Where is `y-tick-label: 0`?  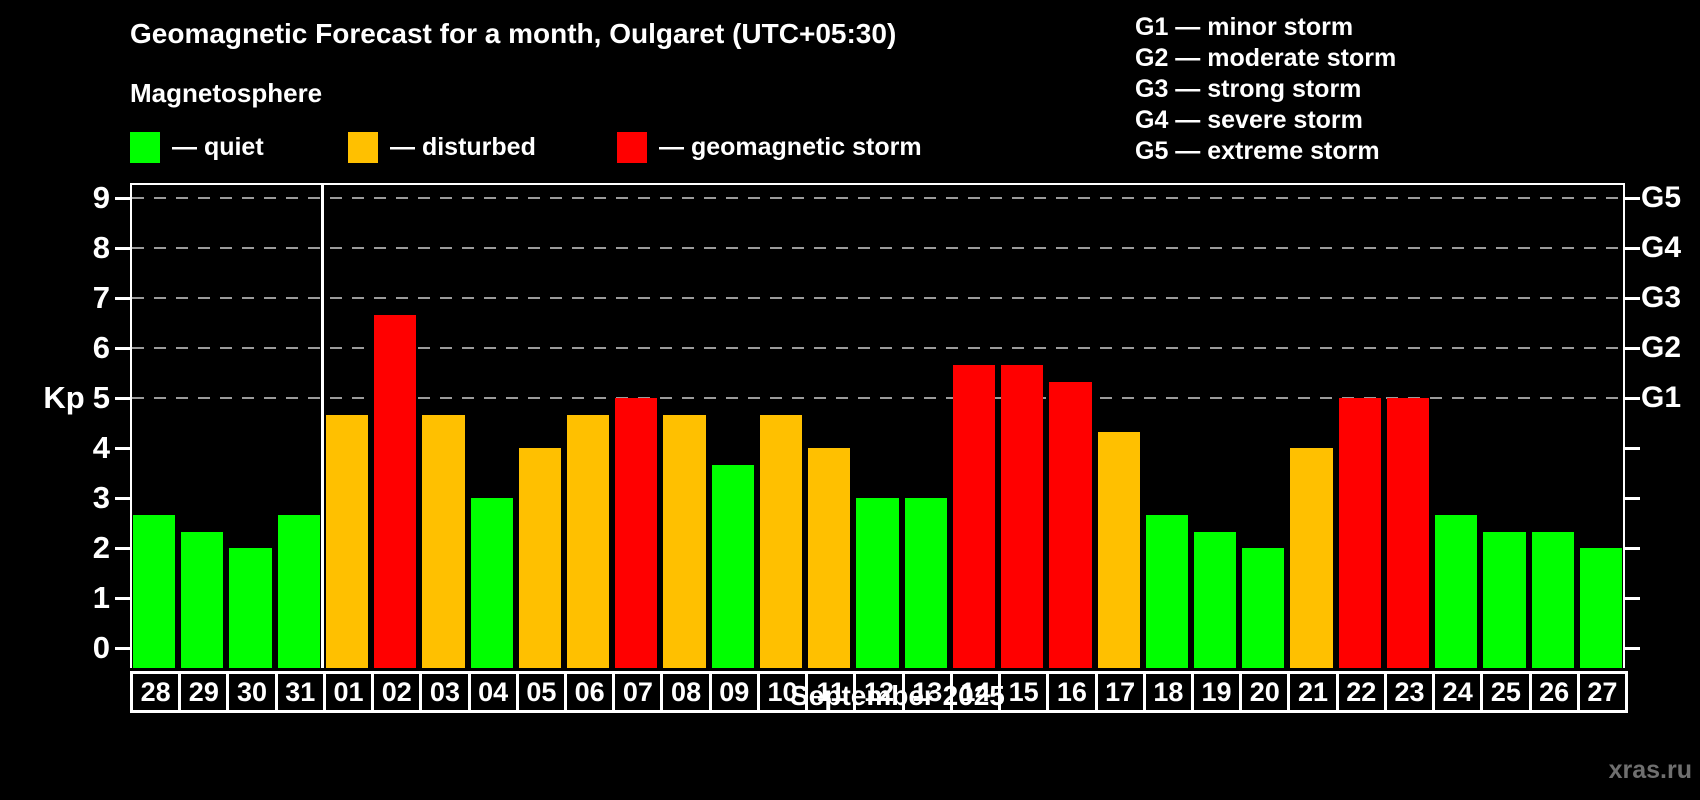 y-tick-label: 0 is located at coordinates (101, 647).